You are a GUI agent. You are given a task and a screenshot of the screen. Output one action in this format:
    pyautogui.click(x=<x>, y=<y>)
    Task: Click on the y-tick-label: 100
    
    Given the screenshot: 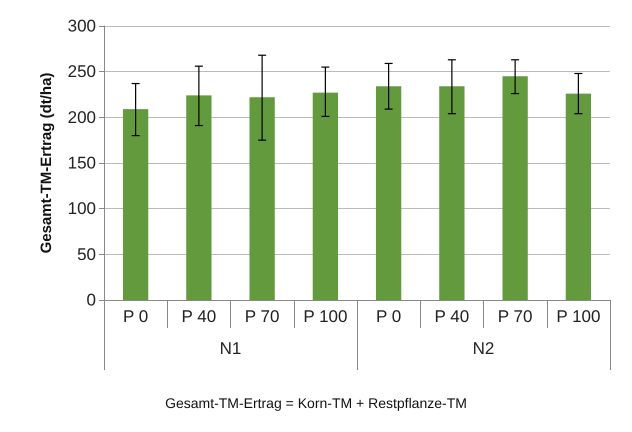 What is the action you would take?
    pyautogui.click(x=82, y=208)
    